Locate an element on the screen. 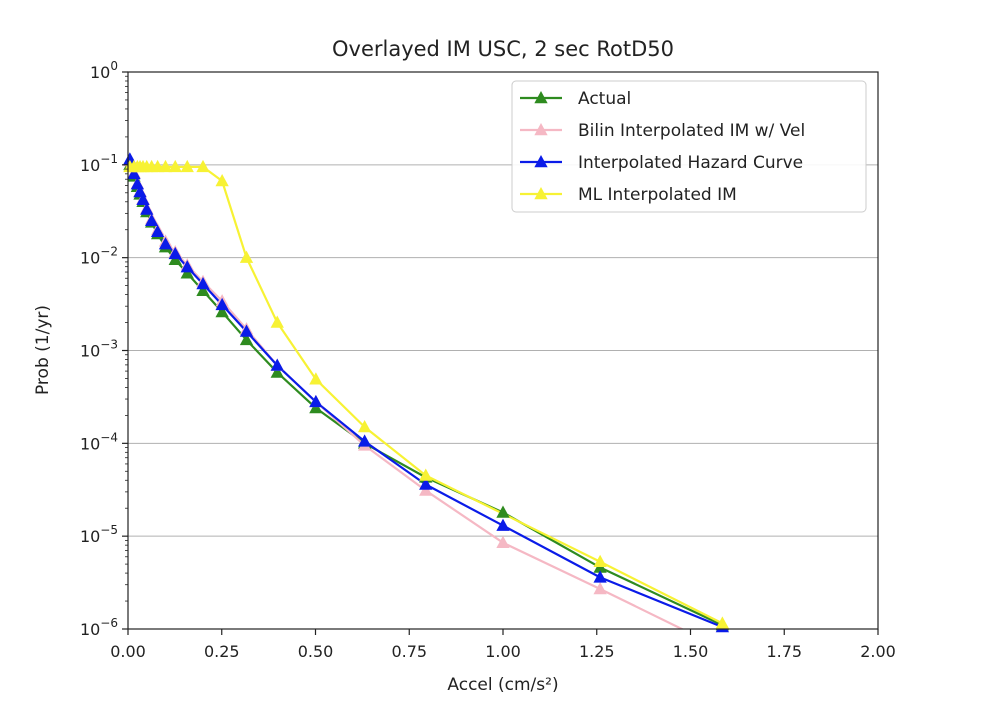  x-tick-label: 1.00 is located at coordinates (503, 651).